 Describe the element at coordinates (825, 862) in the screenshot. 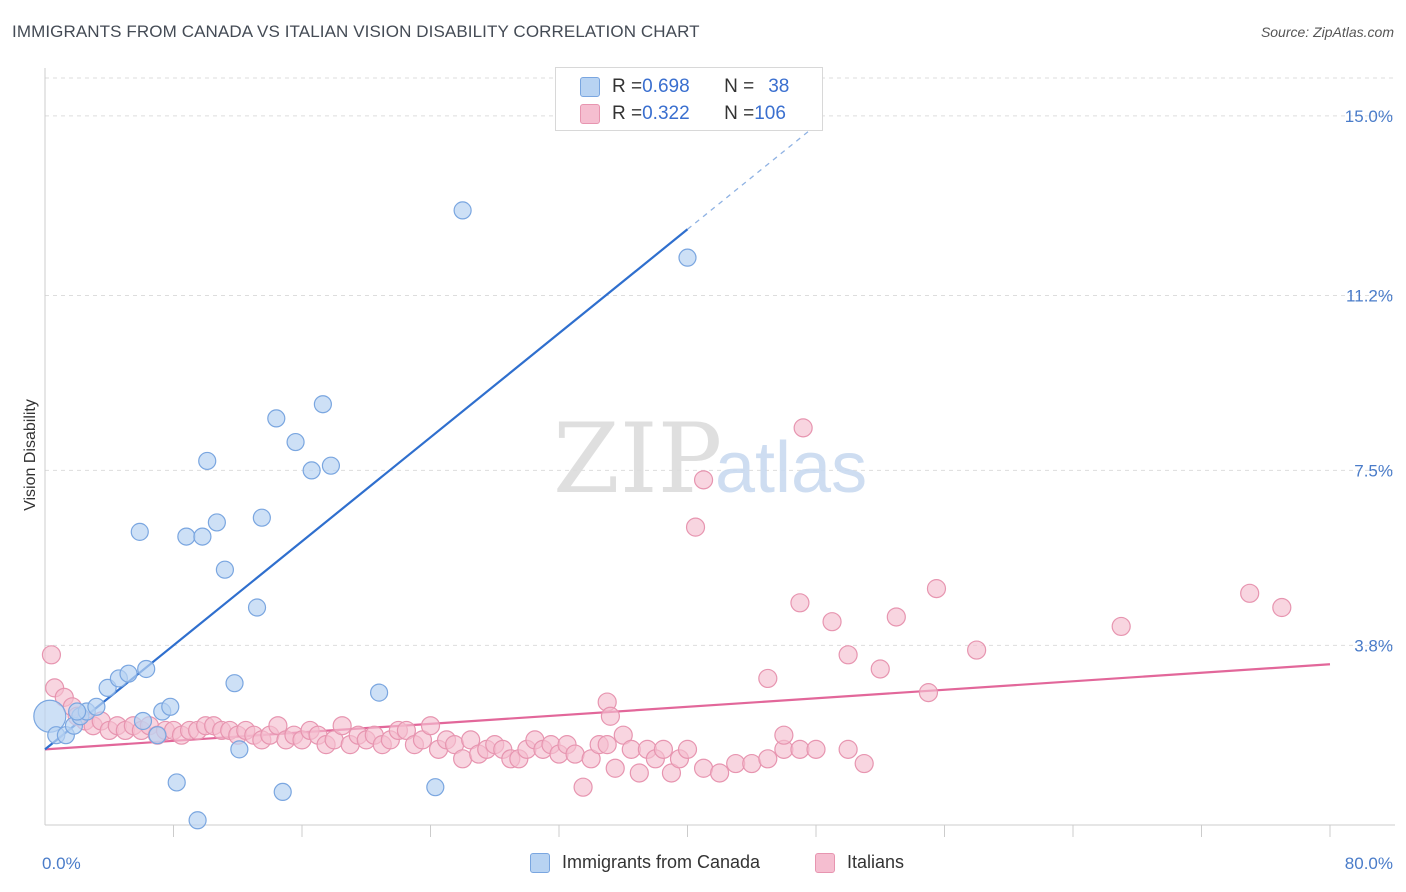

I see `italians-legend-swatch` at that location.